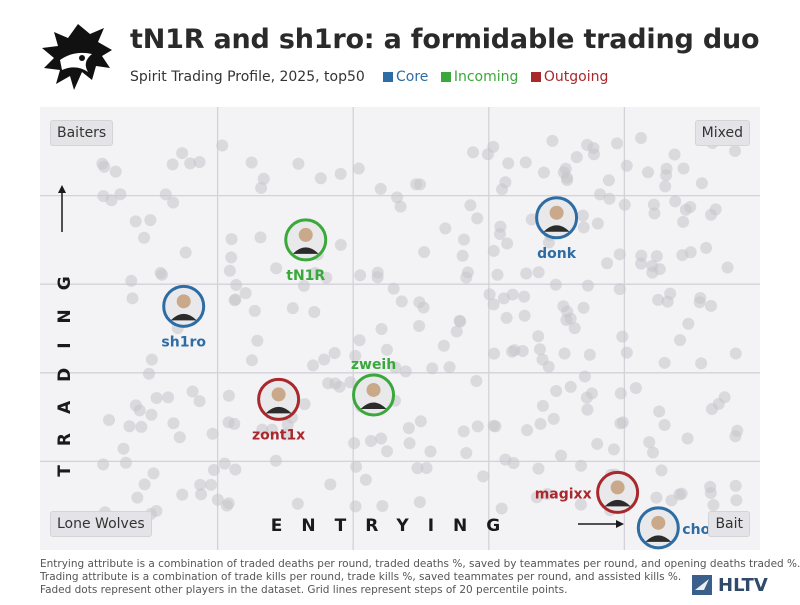 The height and width of the screenshot is (605, 800). What do you see at coordinates (587, 492) in the screenshot?
I see `player-magixx: magixx` at bounding box center [587, 492].